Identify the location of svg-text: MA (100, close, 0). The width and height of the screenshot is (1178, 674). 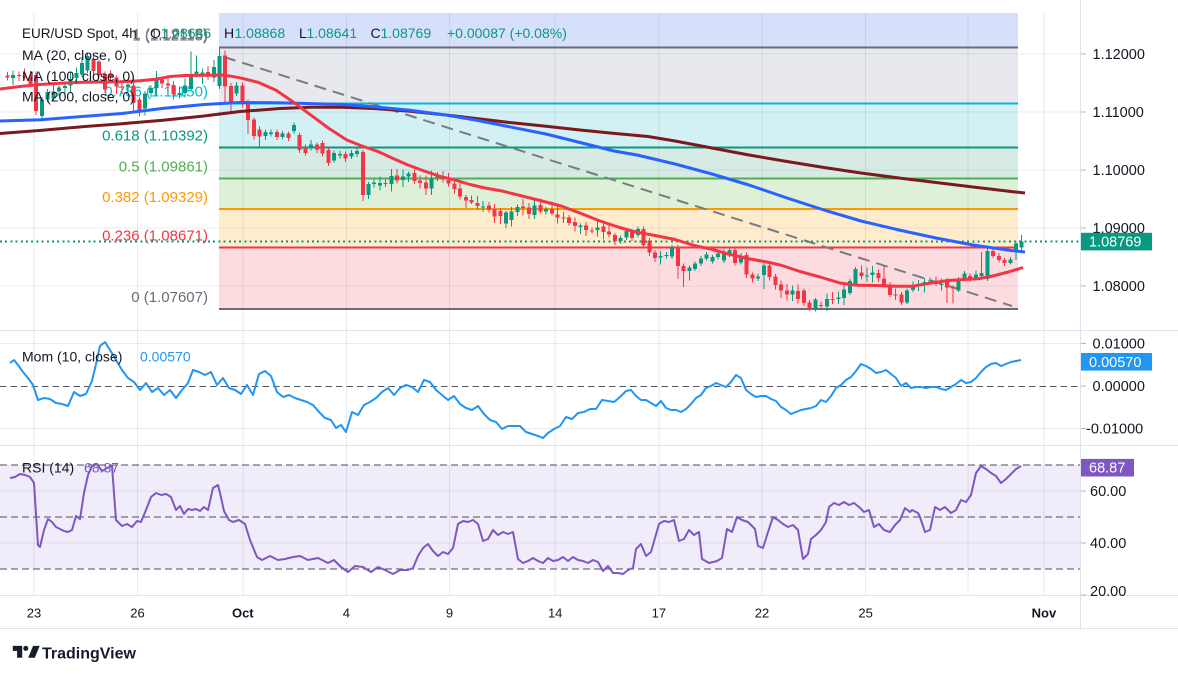
(78, 76).